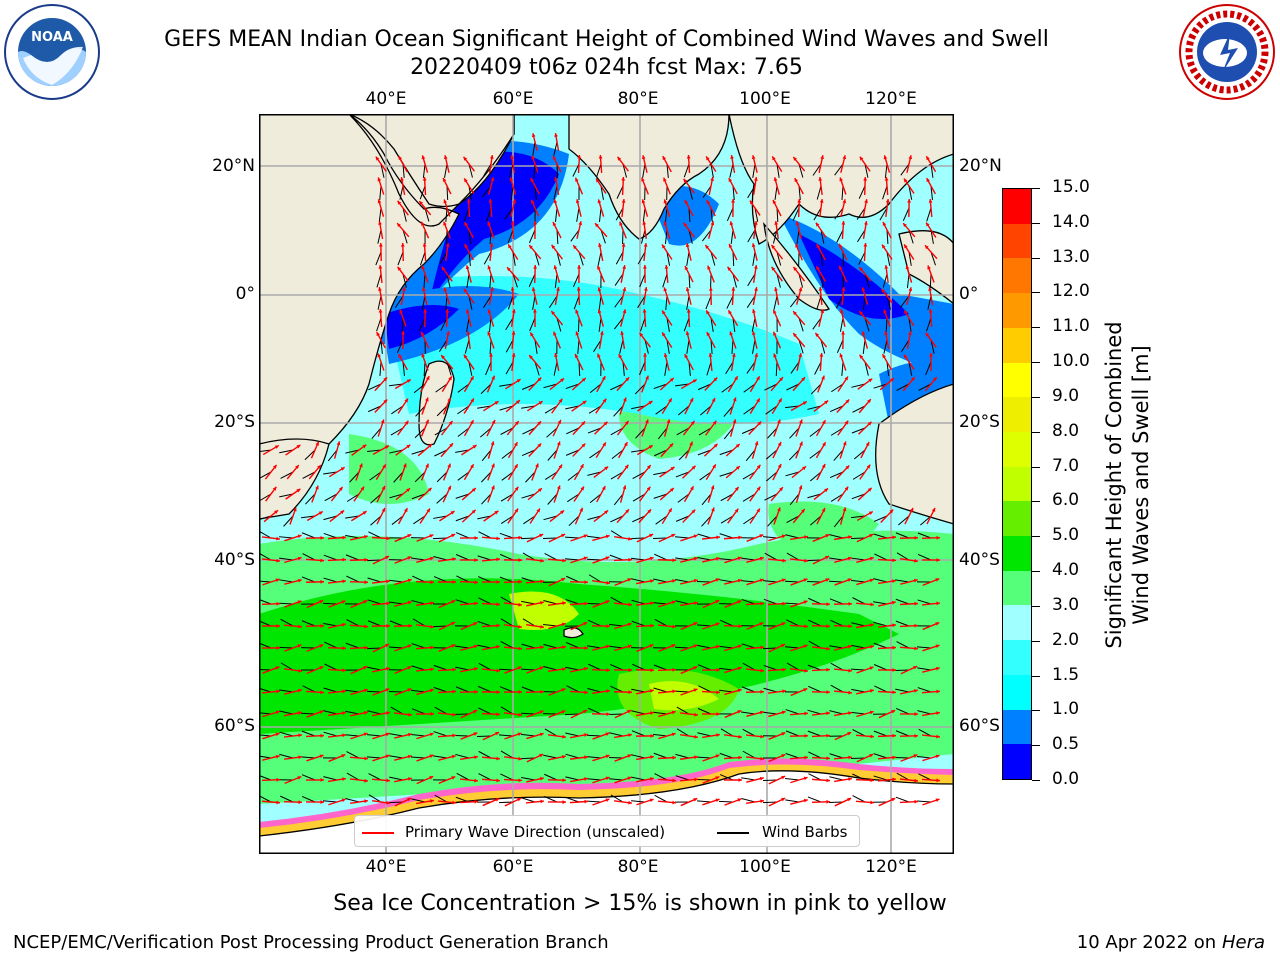  I want to click on colorbar-tick, so click(1036, 502).